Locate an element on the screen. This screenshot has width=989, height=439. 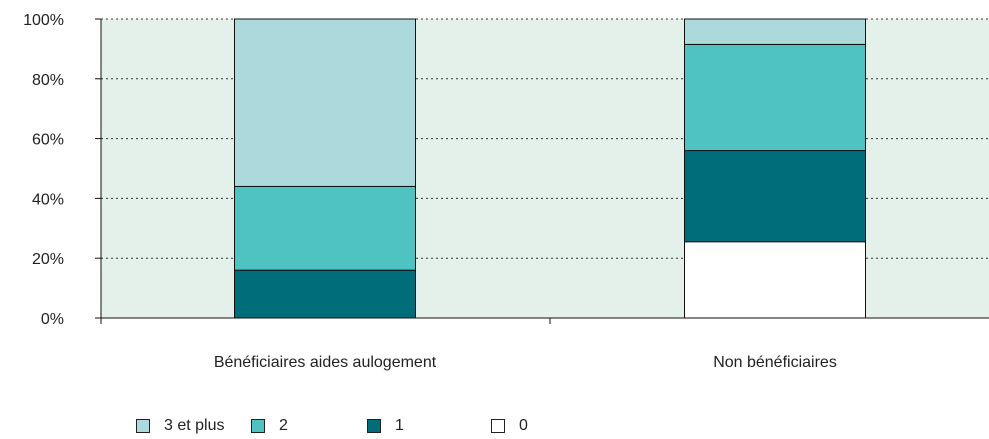
category-label-b-n-ficiaires-aides-aulogement: Bénéficiaires aides aulogement is located at coordinates (325, 362).